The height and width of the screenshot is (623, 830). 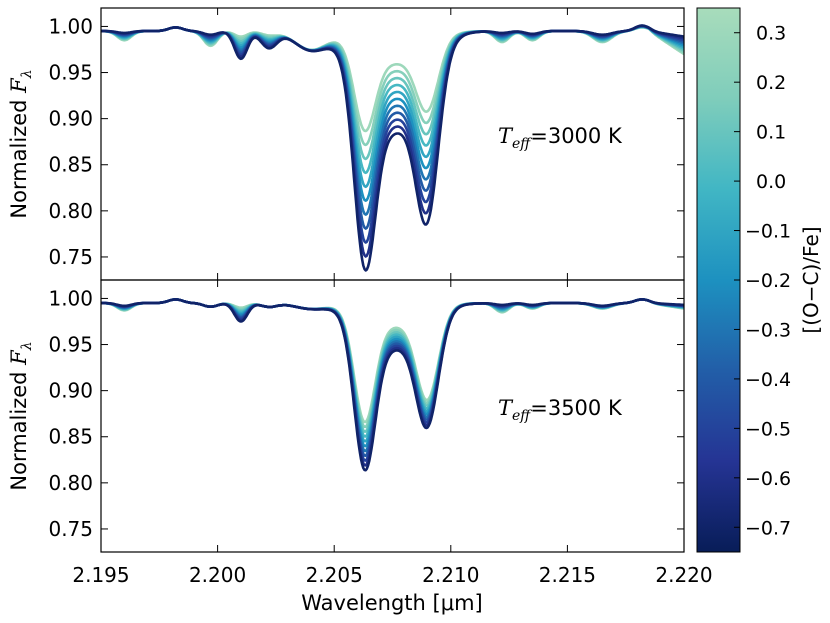 What do you see at coordinates (217, 575) in the screenshot?
I see `x-tick-label: 2.200` at bounding box center [217, 575].